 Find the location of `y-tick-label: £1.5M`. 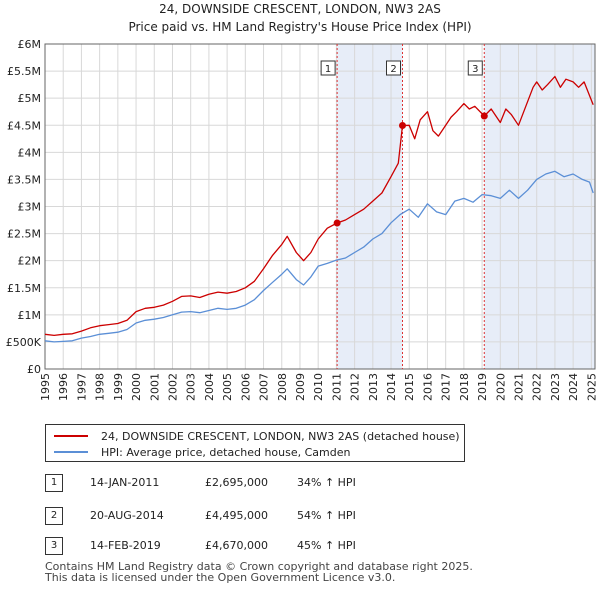

y-tick-label: £1.5M is located at coordinates (24, 288).